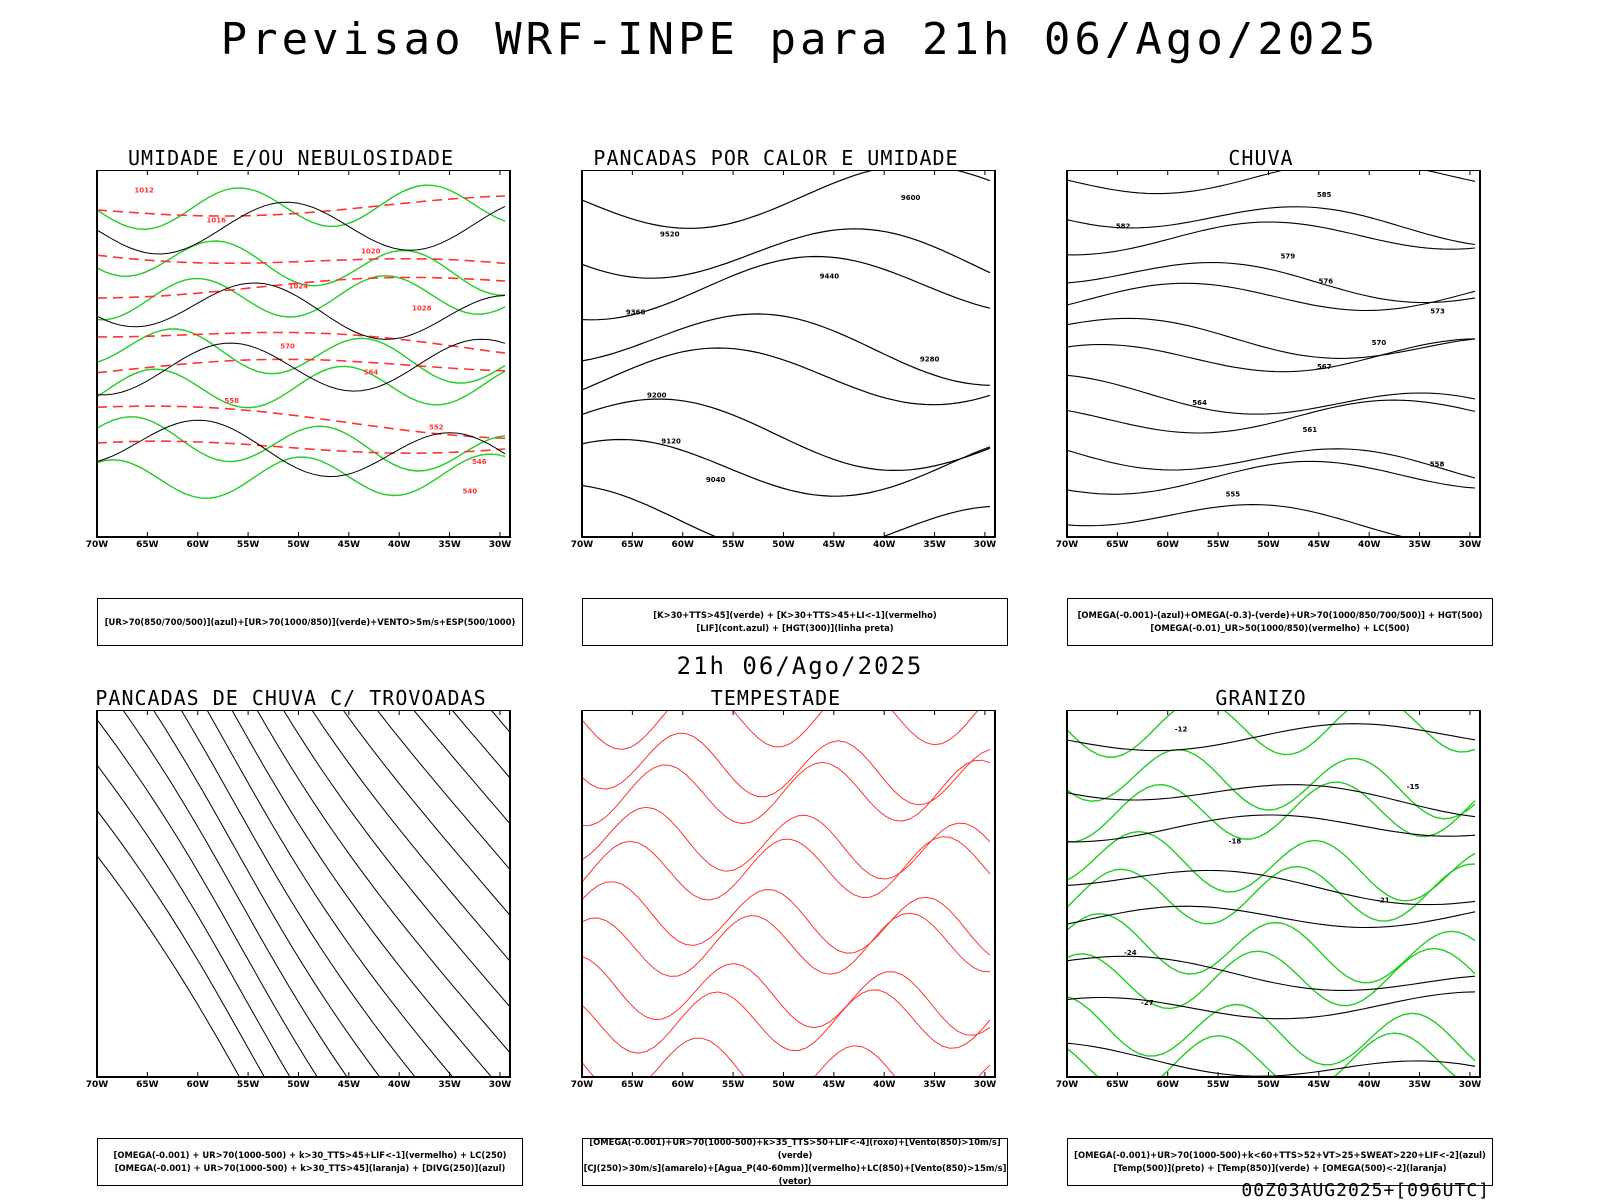  Describe the element at coordinates (930, 359) in the screenshot. I see `contour-label: 9280` at that location.